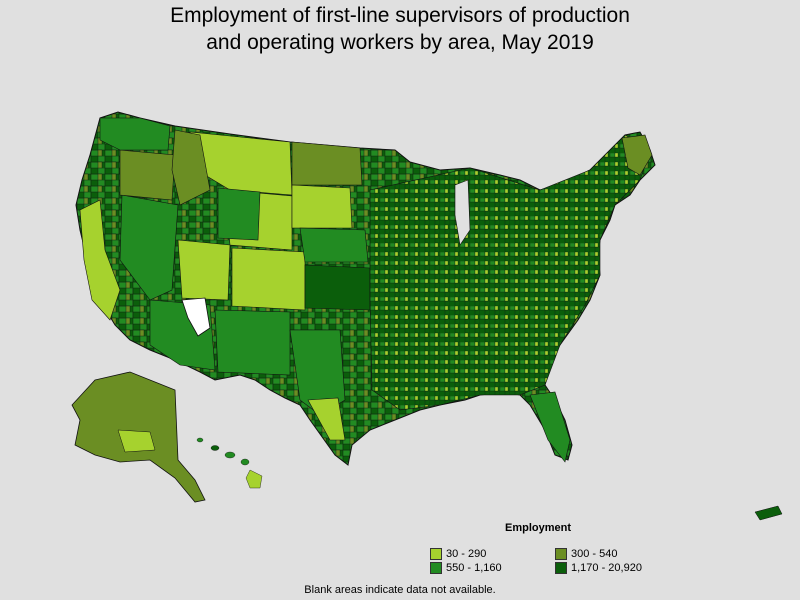 This screenshot has height=600, width=800. What do you see at coordinates (462, 212) in the screenshot?
I see `lake-michigan` at bounding box center [462, 212].